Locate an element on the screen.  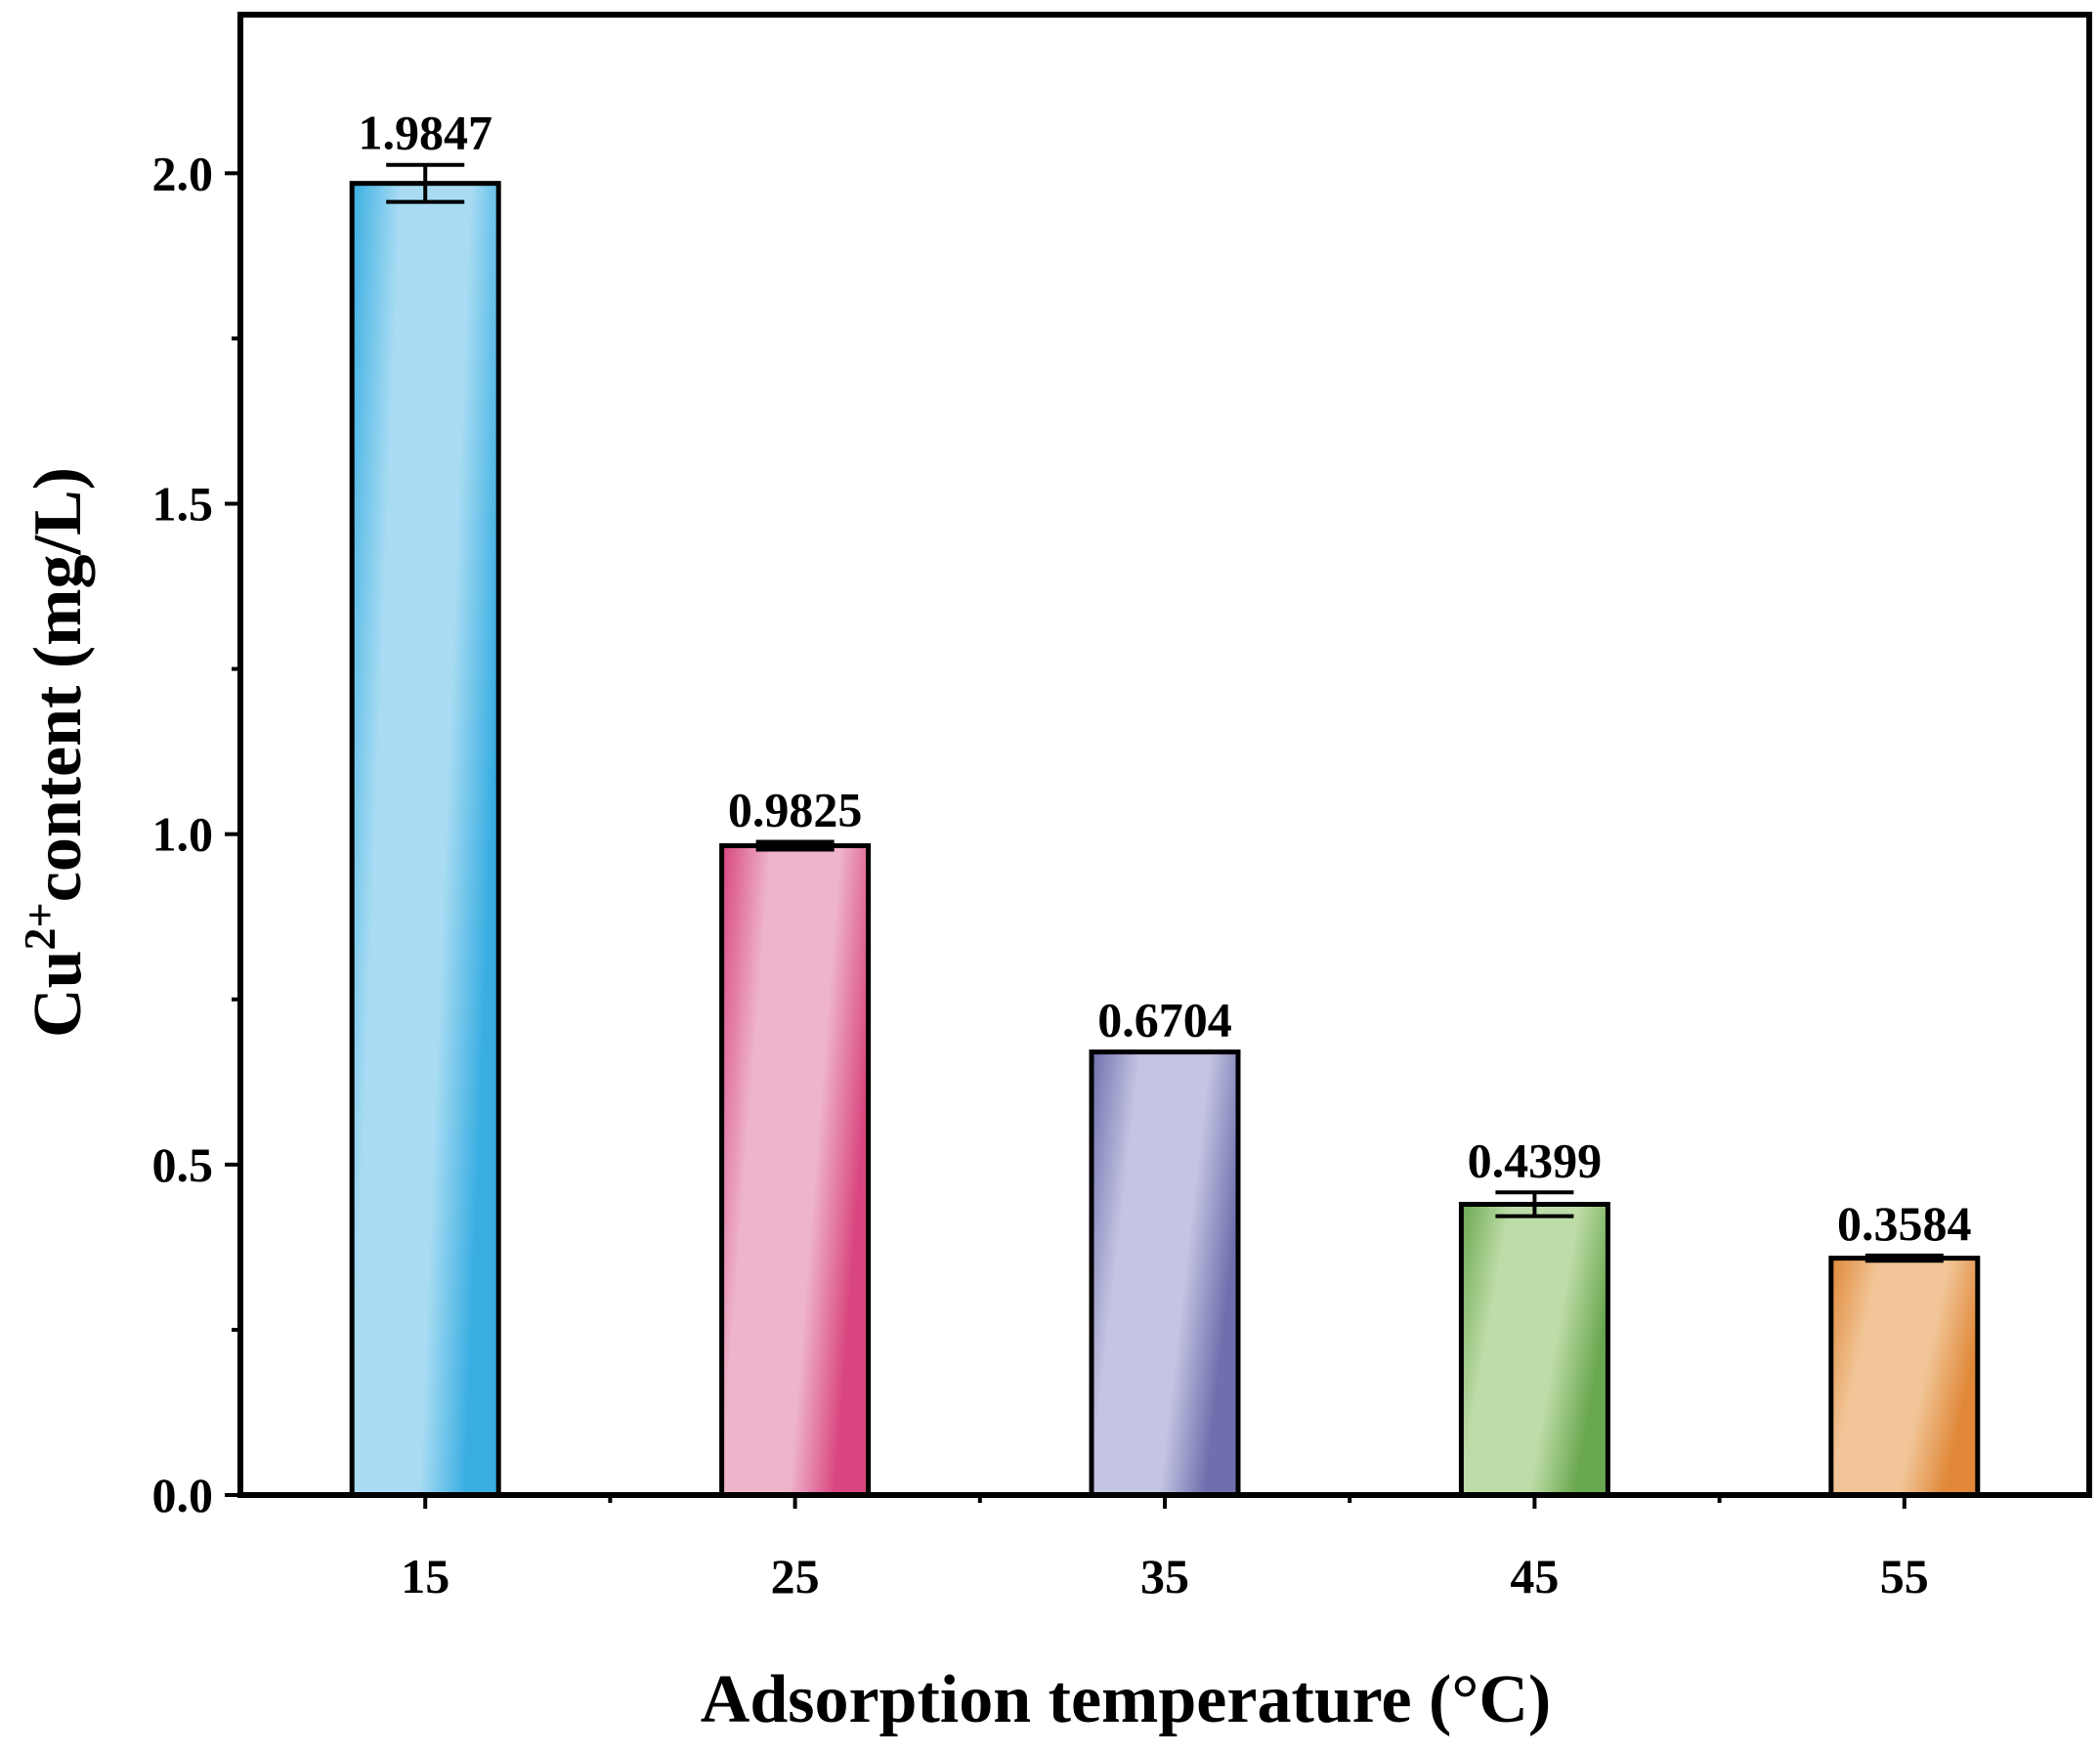
y-tick-label-2.0: 2.0 is located at coordinates (183, 173).